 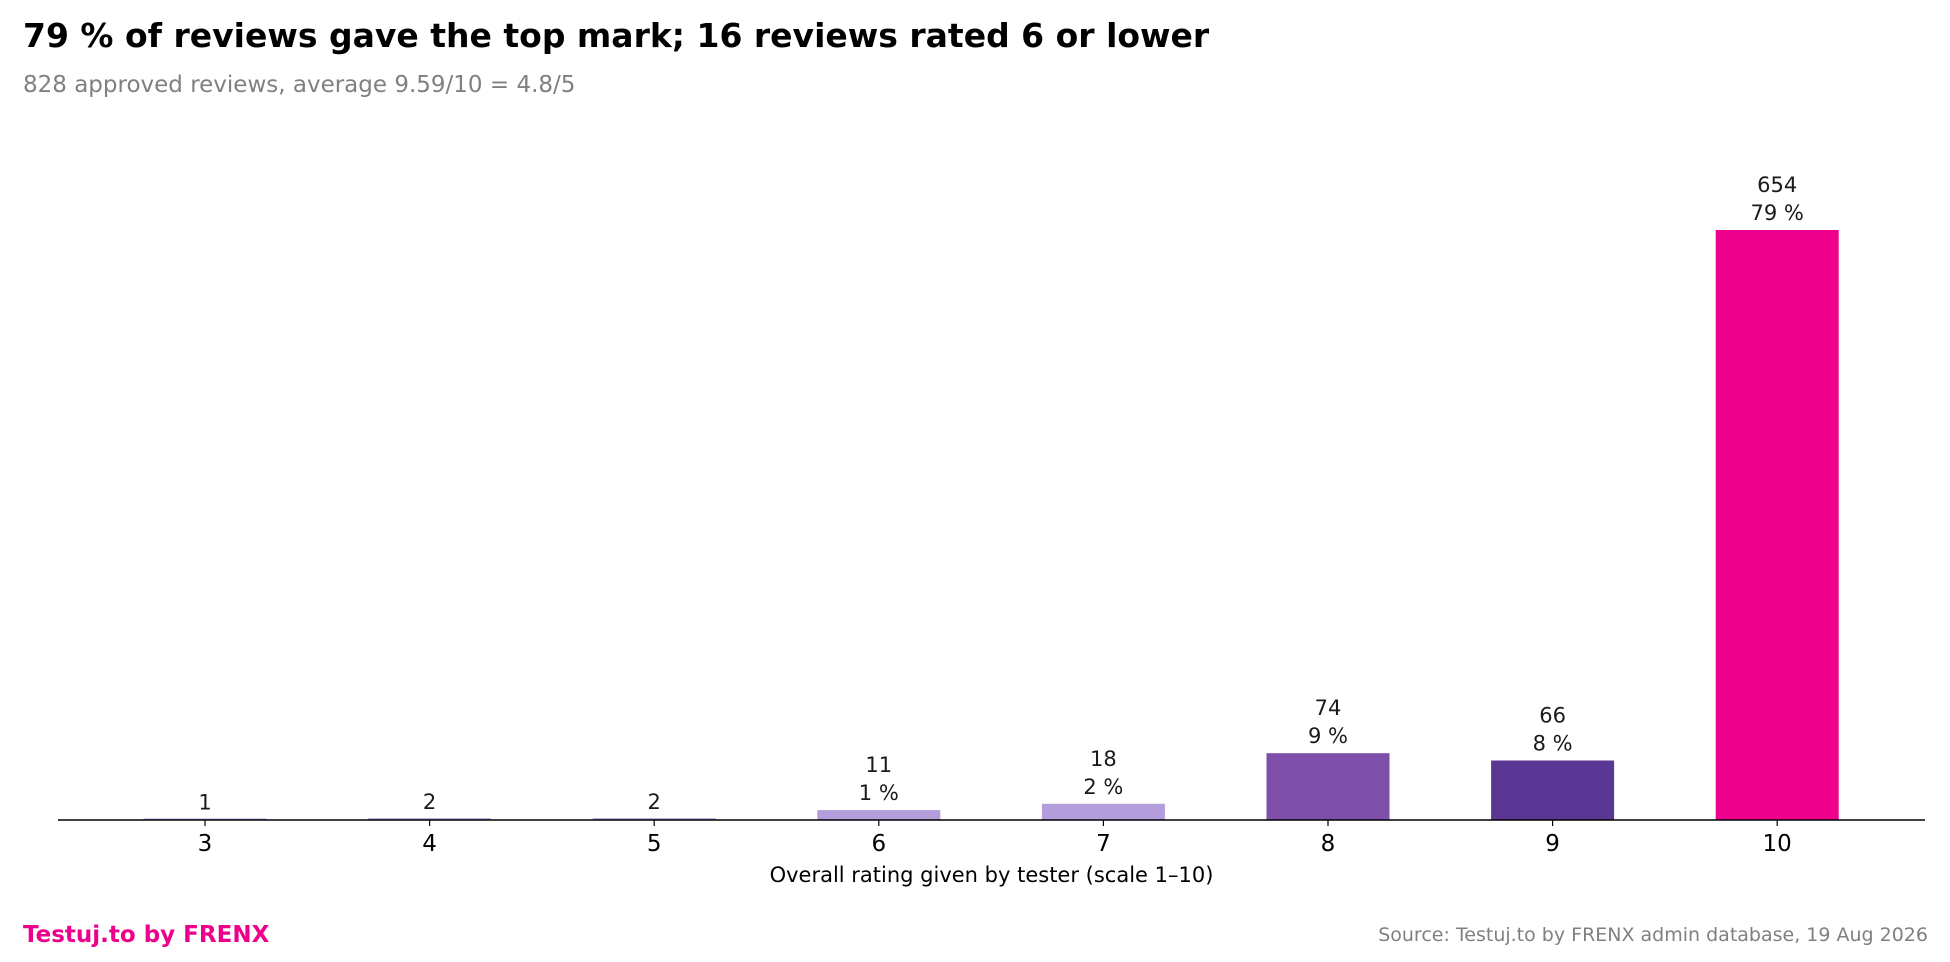 What do you see at coordinates (879, 793) in the screenshot?
I see `percent-label: 1 %` at bounding box center [879, 793].